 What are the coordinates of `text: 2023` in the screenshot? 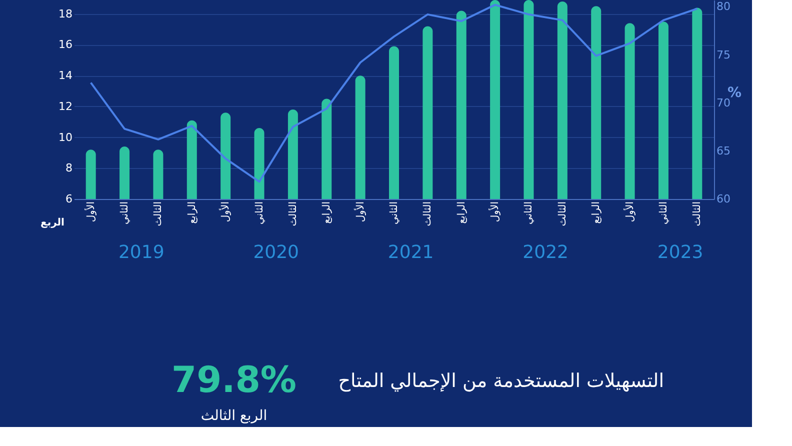 It's located at (680, 252).